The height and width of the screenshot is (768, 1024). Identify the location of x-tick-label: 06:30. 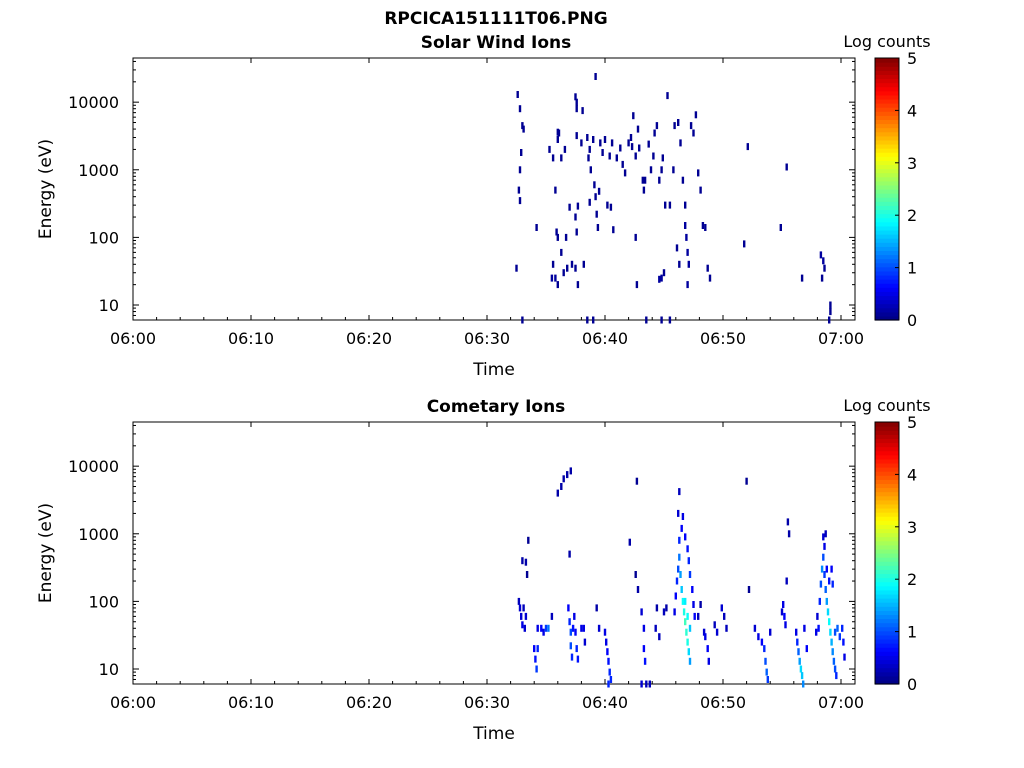
(487, 338).